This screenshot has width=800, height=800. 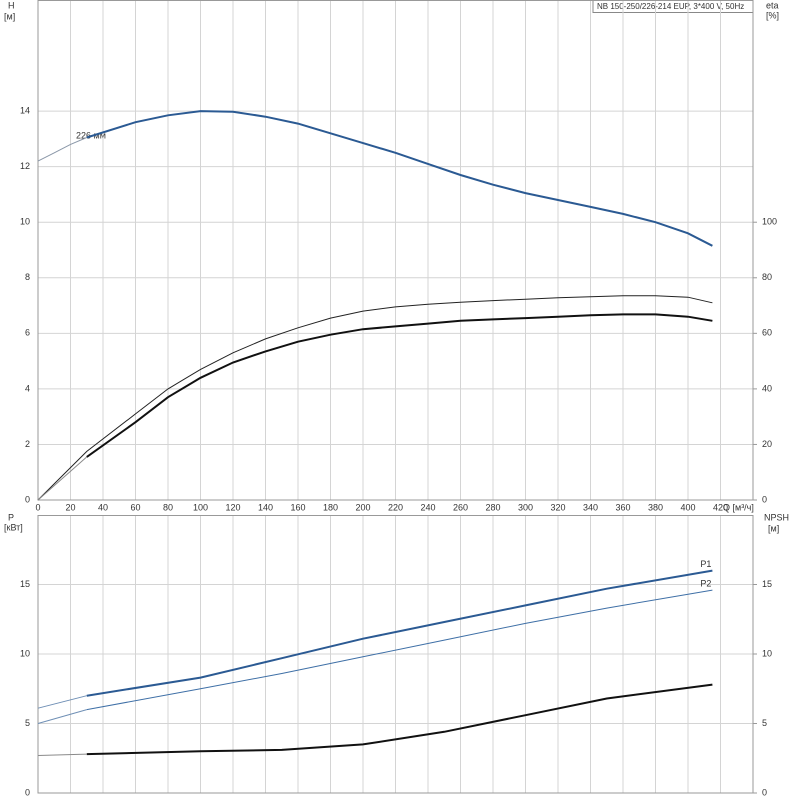 I want to click on x-tick-label: 400, so click(x=687, y=507).